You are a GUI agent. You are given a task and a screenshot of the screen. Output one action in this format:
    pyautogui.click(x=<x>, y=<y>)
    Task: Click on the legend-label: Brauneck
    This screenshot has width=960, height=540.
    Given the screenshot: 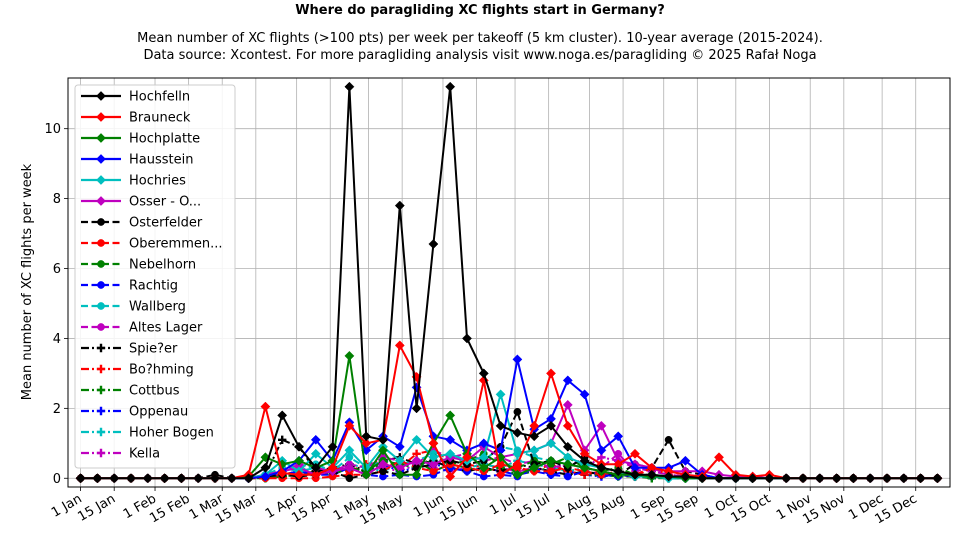 What is the action you would take?
    pyautogui.click(x=160, y=118)
    